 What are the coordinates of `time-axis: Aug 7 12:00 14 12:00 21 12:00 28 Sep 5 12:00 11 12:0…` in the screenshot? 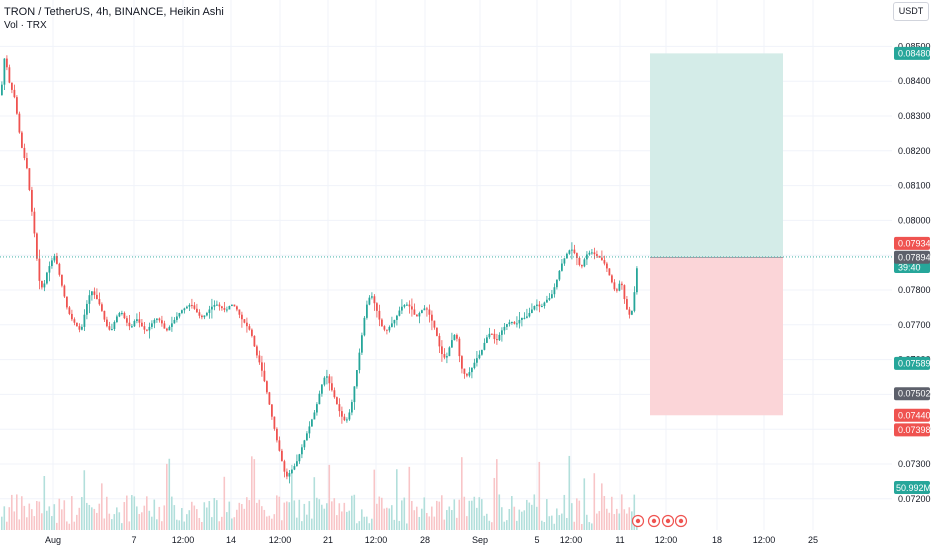 It's located at (446, 540).